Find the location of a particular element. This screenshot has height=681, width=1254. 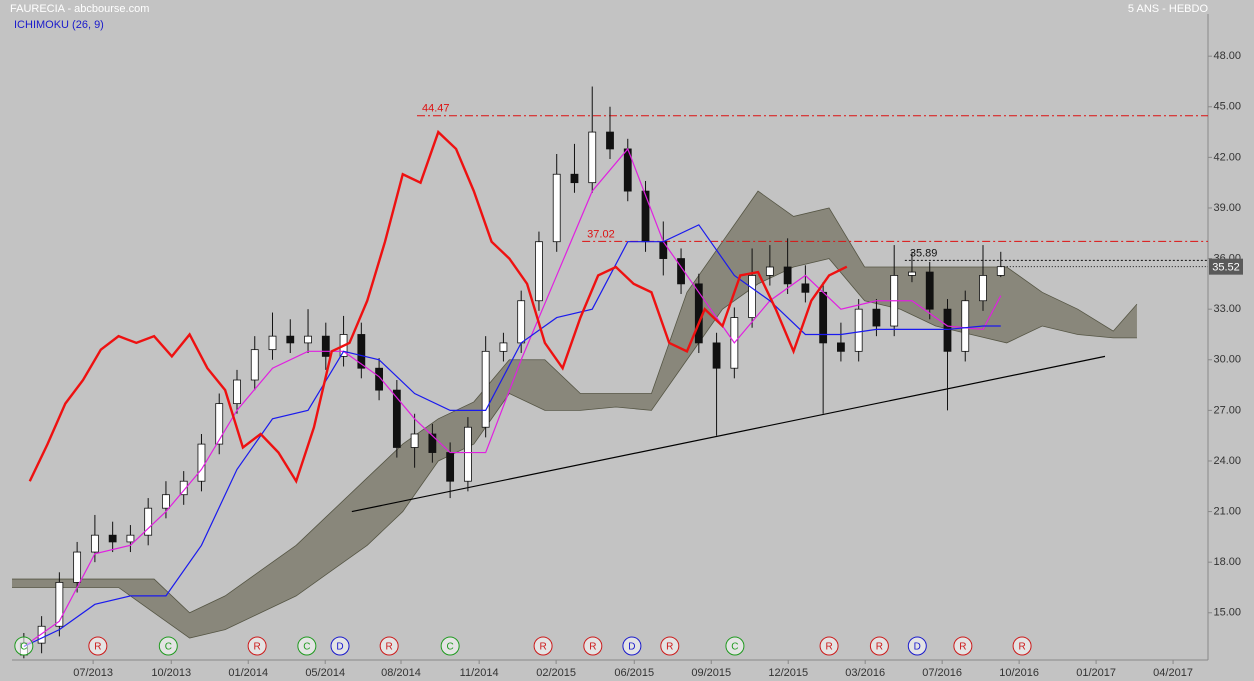

x-tick-label: 07/2016 is located at coordinates (942, 673).